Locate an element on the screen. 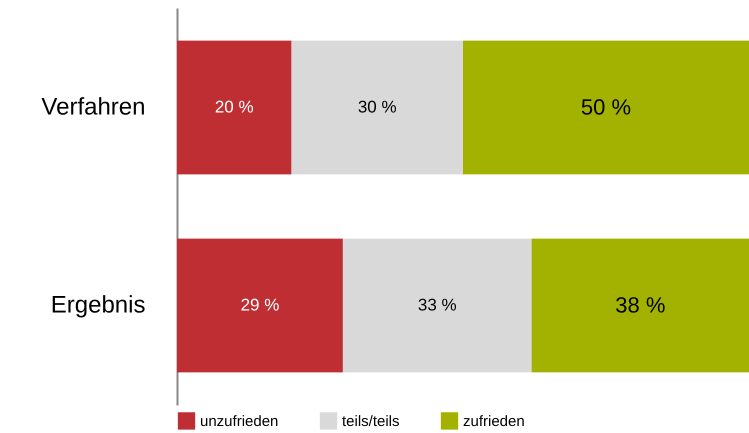 Image resolution: width=749 pixels, height=433 pixels. data-label: 33 % is located at coordinates (437, 305).